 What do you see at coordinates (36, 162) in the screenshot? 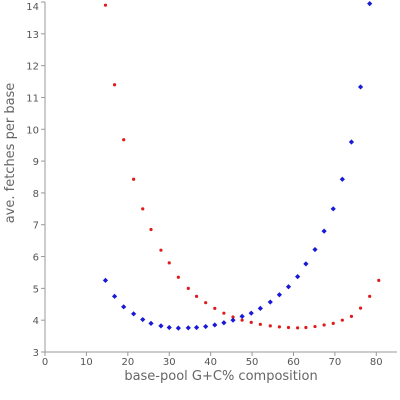
I see `y-tick-label: 9` at bounding box center [36, 162].